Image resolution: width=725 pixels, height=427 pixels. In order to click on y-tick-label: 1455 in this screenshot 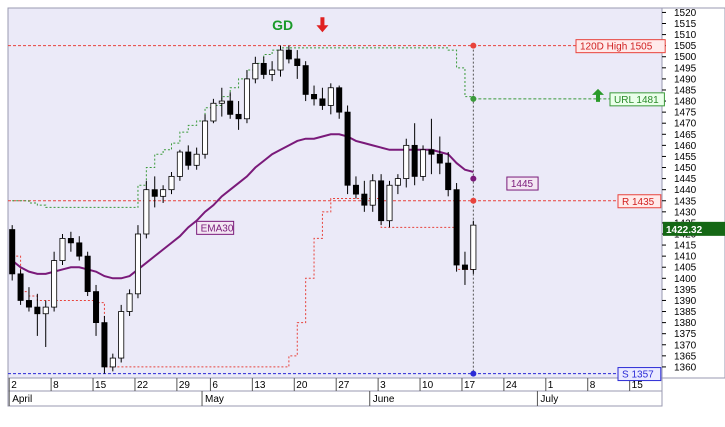, I will do `click(685, 157)`.